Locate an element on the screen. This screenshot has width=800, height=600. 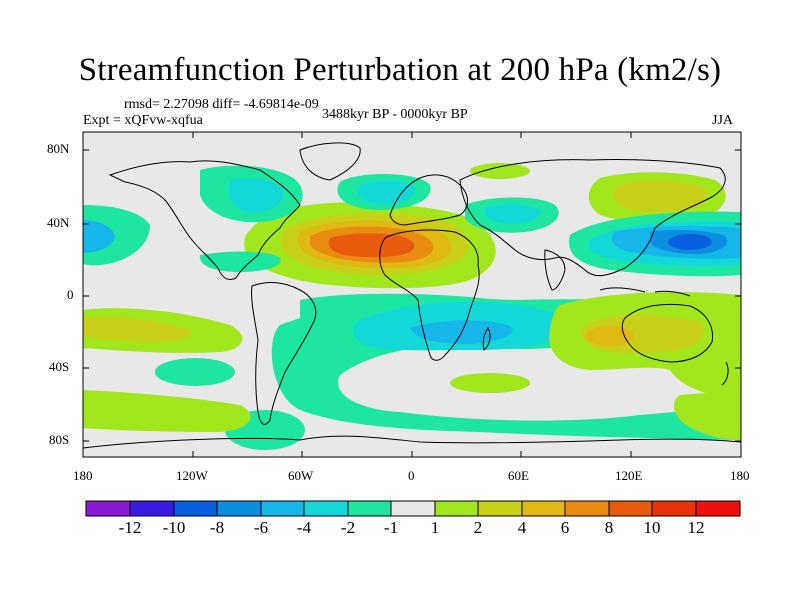
lat-label-40s: 40S is located at coordinates (59, 366).